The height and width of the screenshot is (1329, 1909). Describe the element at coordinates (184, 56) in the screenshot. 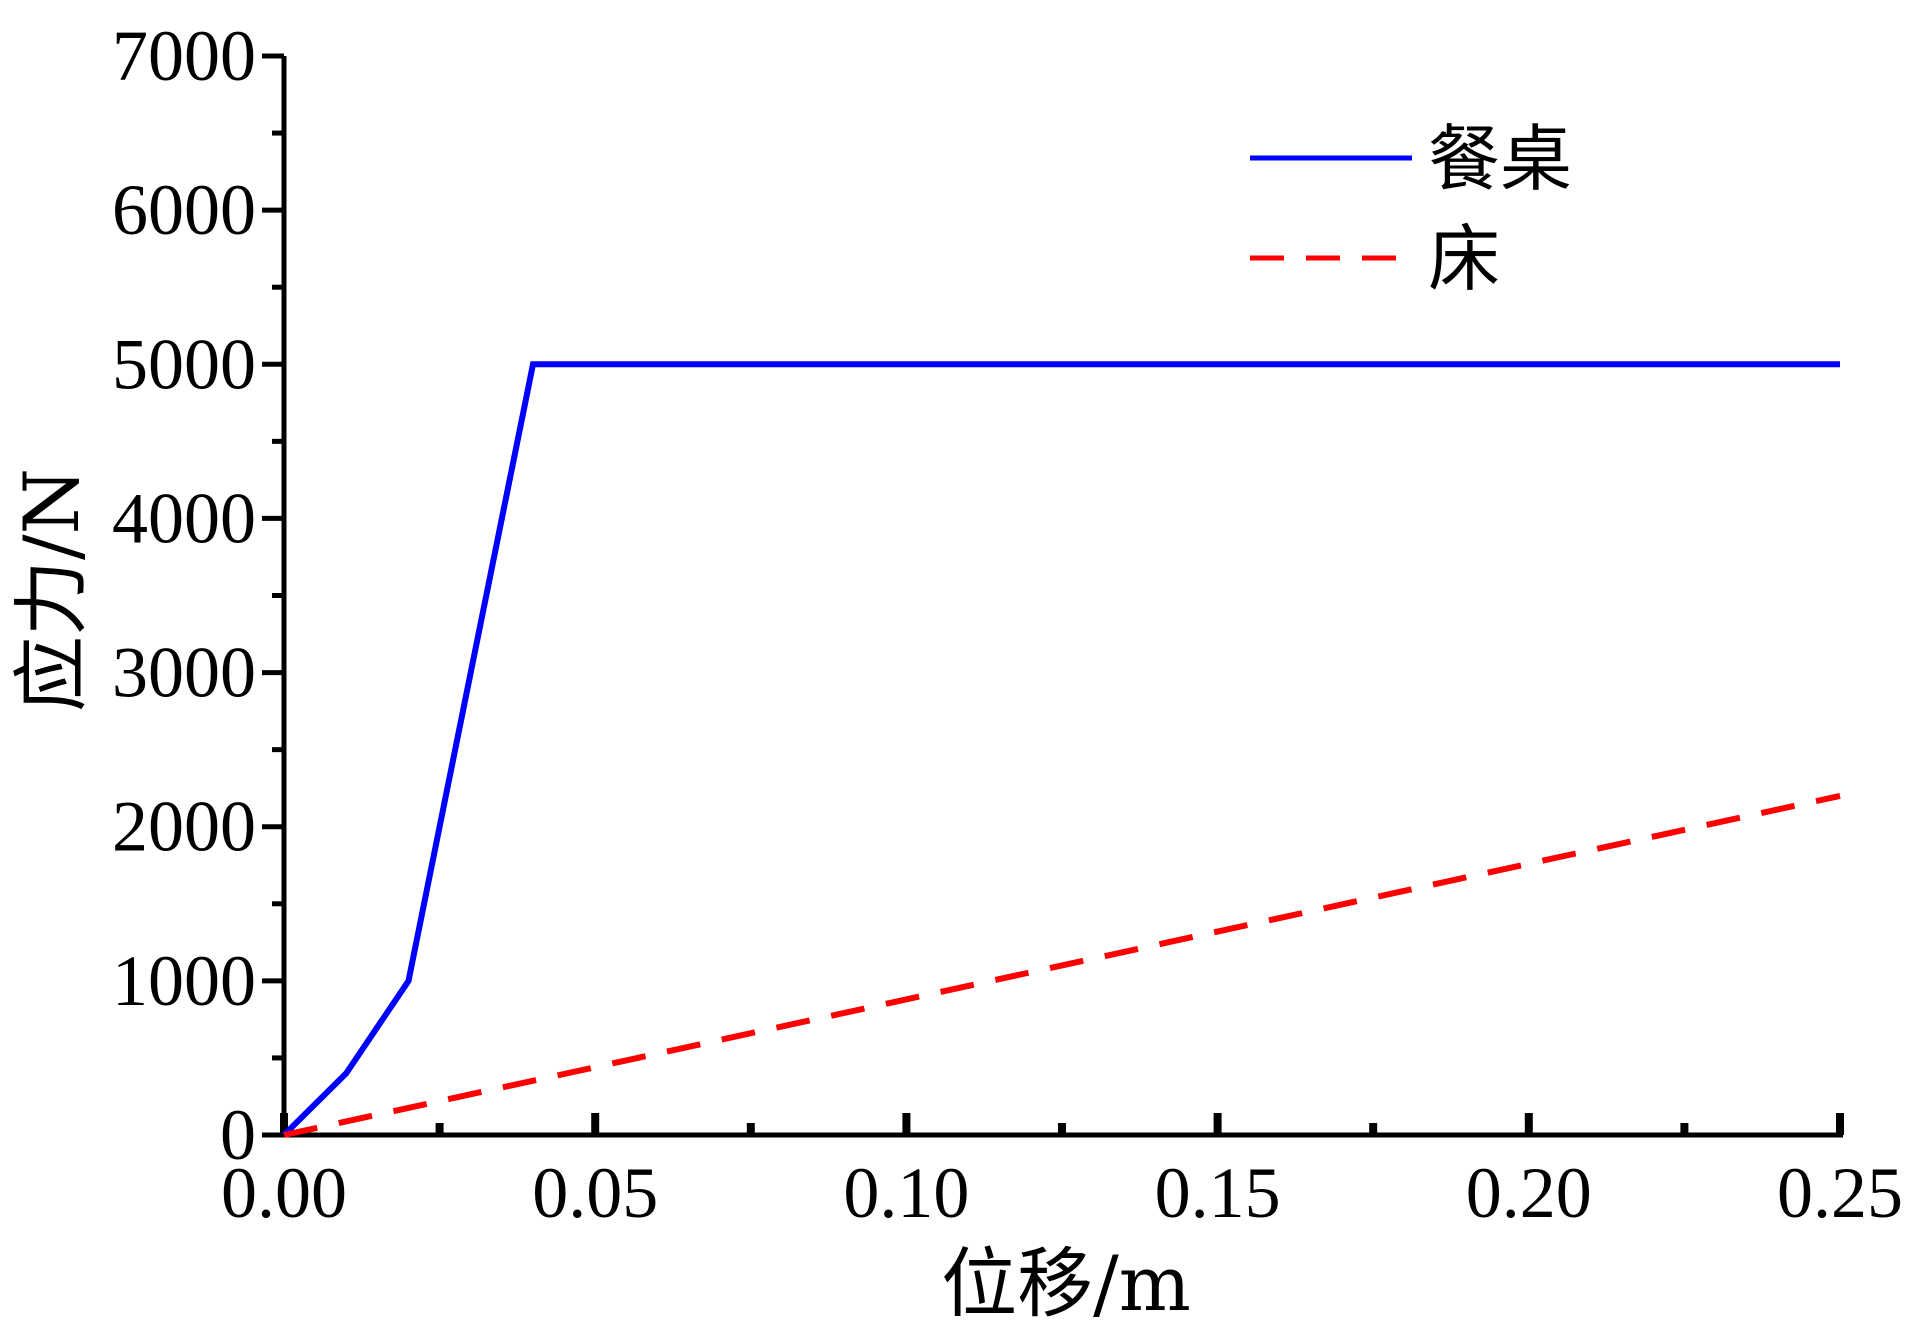

I see `y-tick-label: 7000` at that location.